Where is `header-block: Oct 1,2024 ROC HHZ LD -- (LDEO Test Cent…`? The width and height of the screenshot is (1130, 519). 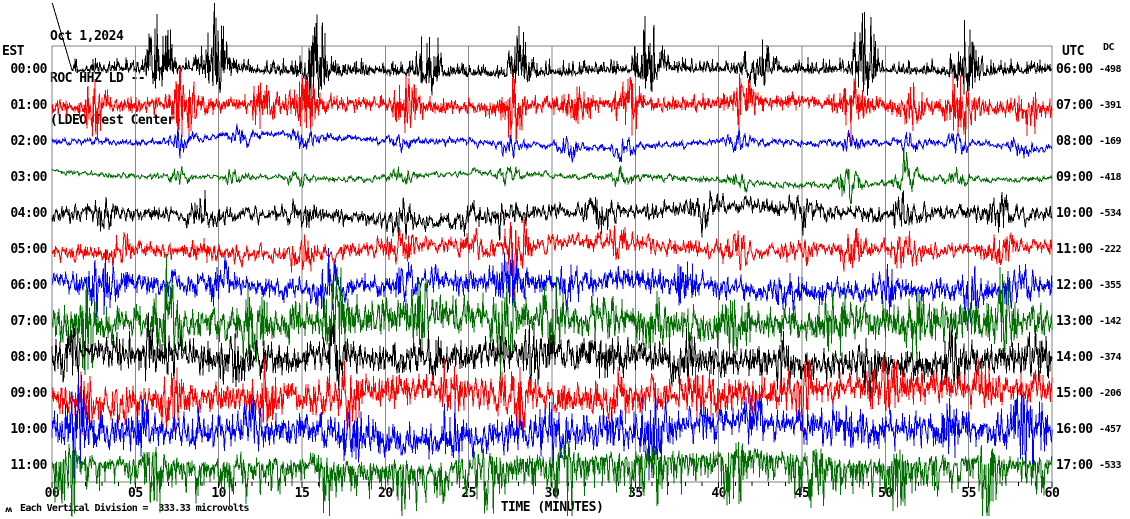
header-block: Oct 1,2024 ROC HHZ LD -- (LDEO Test Cent… is located at coordinates (116, 79).